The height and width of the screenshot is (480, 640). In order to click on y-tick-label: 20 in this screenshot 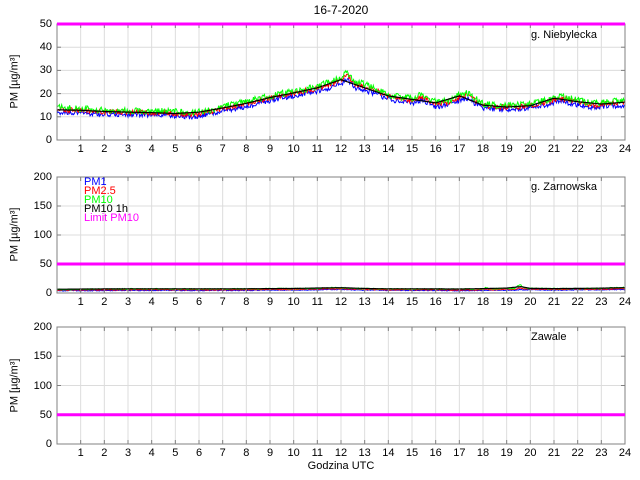, I will do `click(45, 93)`.